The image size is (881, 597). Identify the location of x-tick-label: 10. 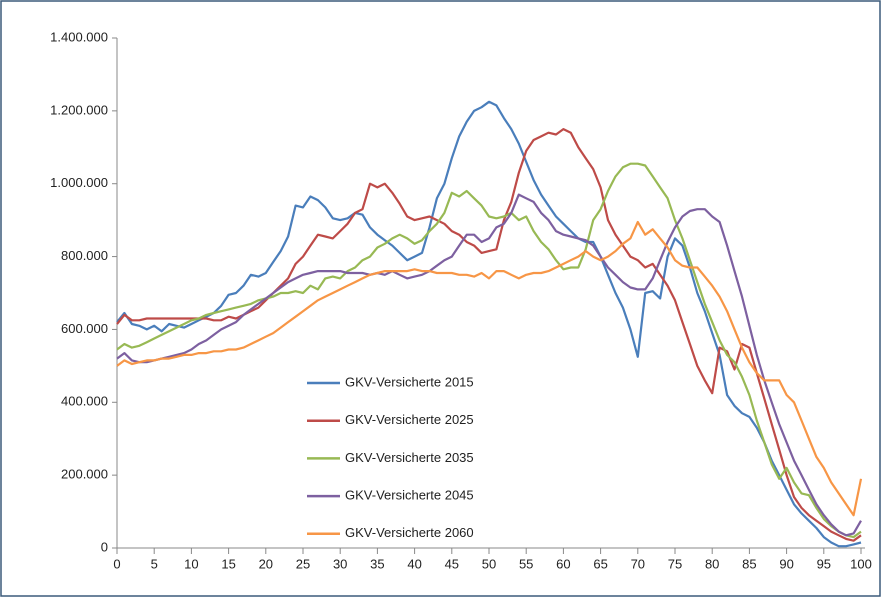
(191, 563).